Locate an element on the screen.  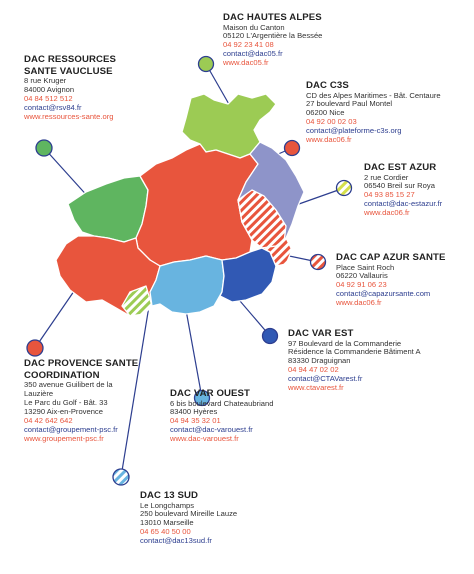
dac-title: COORDINATION is located at coordinates (62, 375).